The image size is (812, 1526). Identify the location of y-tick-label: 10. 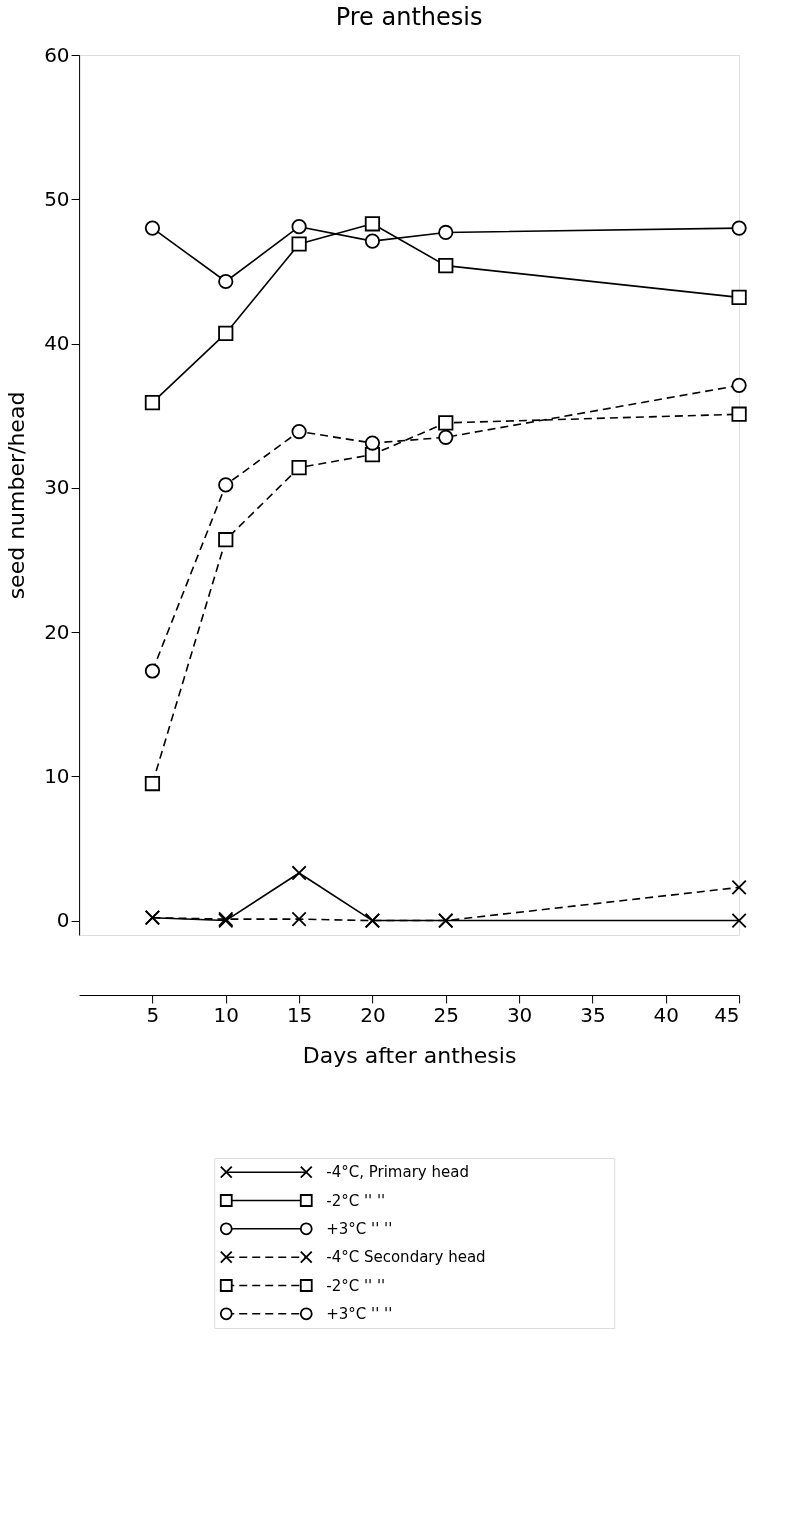
(57, 775).